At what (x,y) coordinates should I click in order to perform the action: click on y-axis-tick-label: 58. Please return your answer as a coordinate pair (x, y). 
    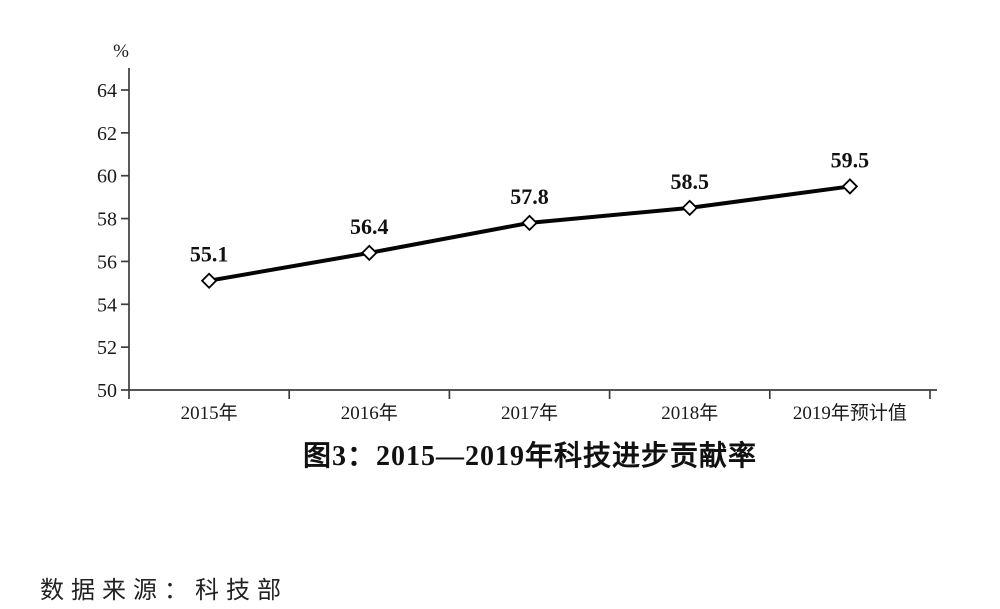
    Looking at the image, I should click on (107, 220).